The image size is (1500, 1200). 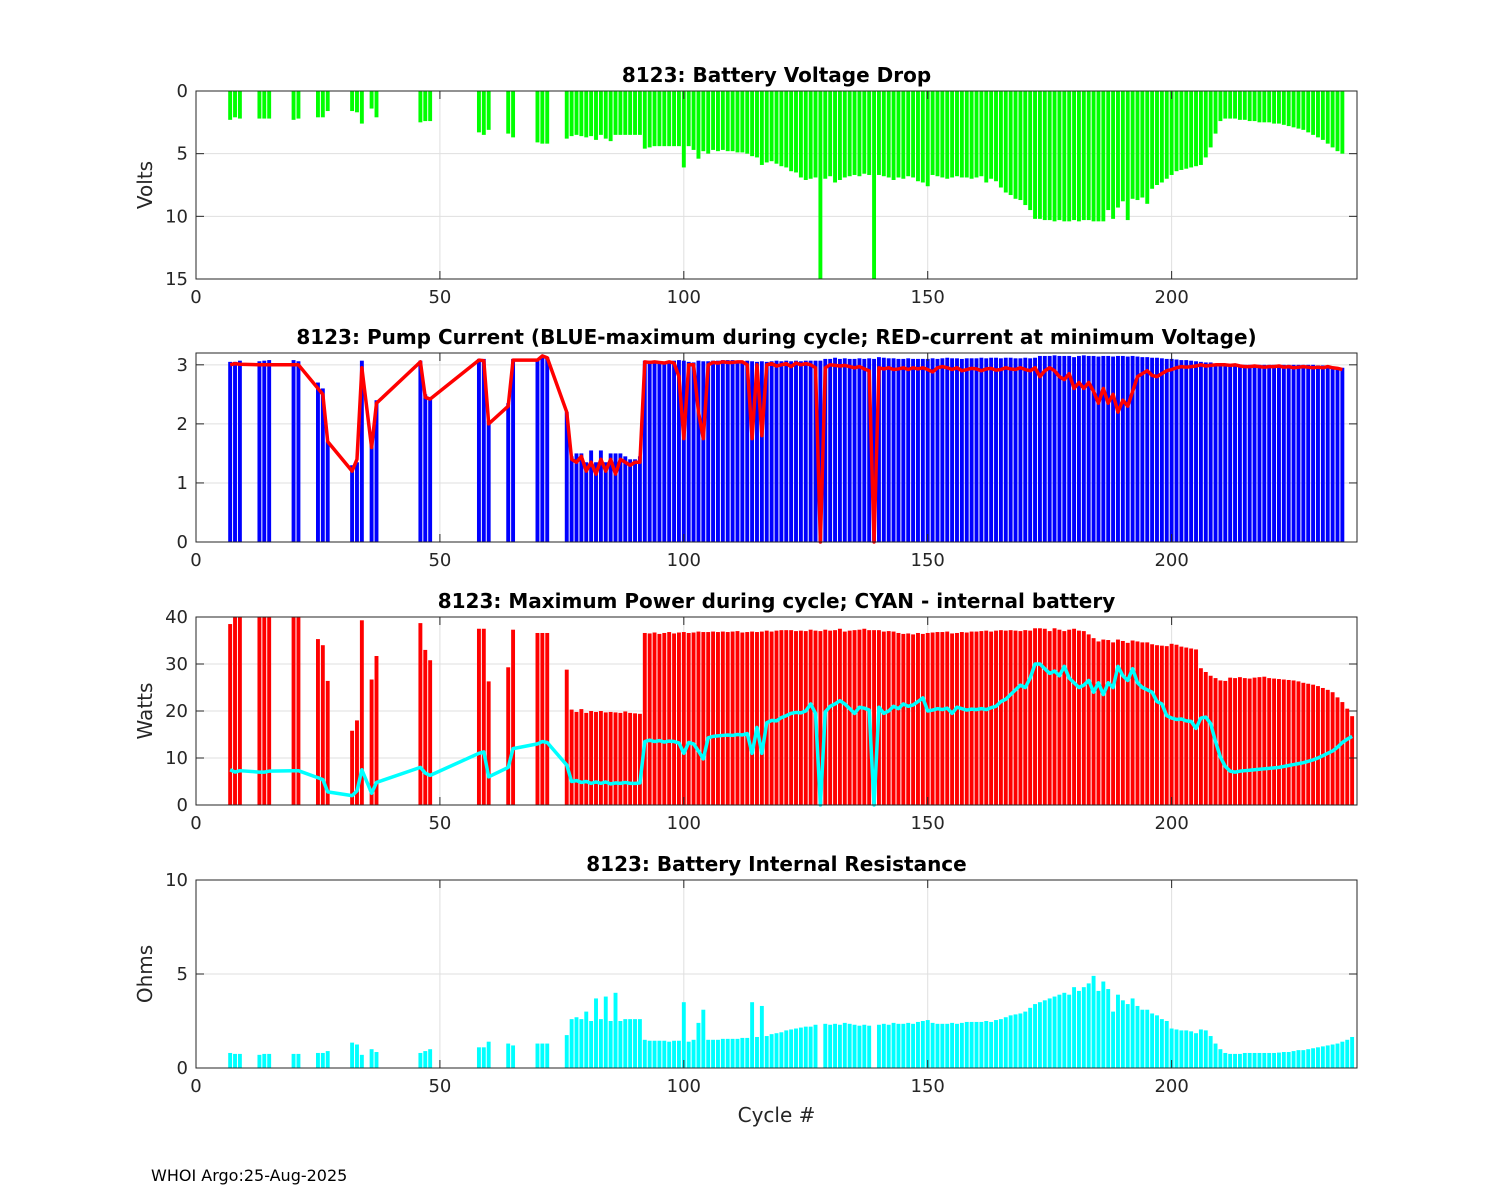 I want to click on y-tick-label: 40, so click(x=176, y=617).